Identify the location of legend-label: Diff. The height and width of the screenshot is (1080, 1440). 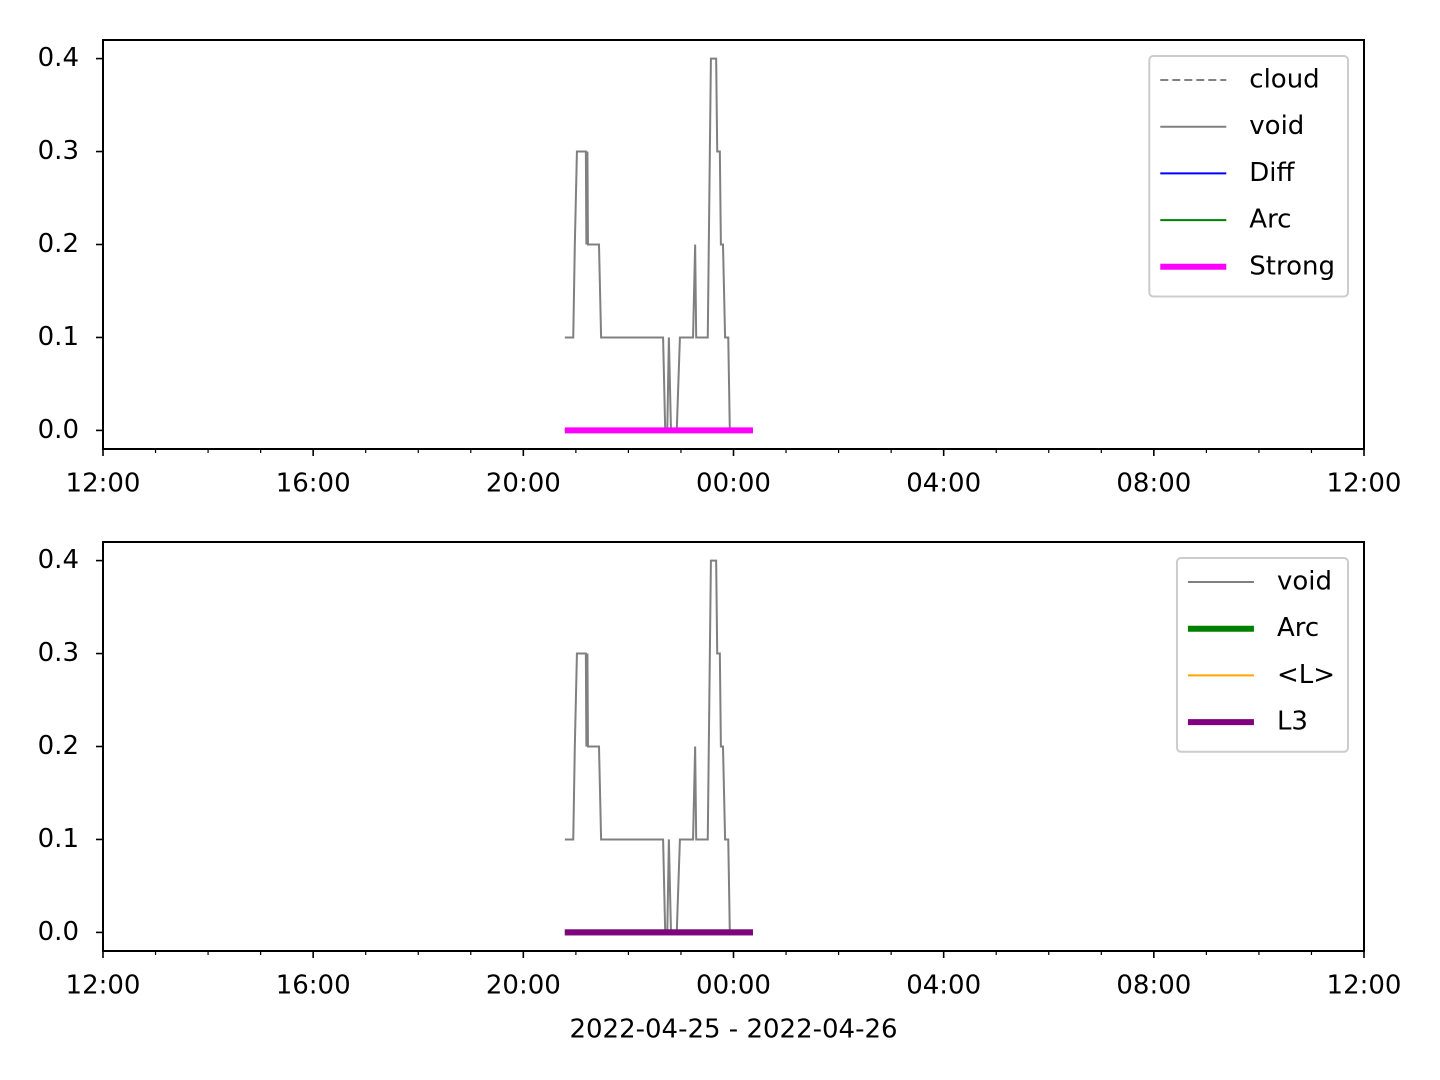
(1272, 173).